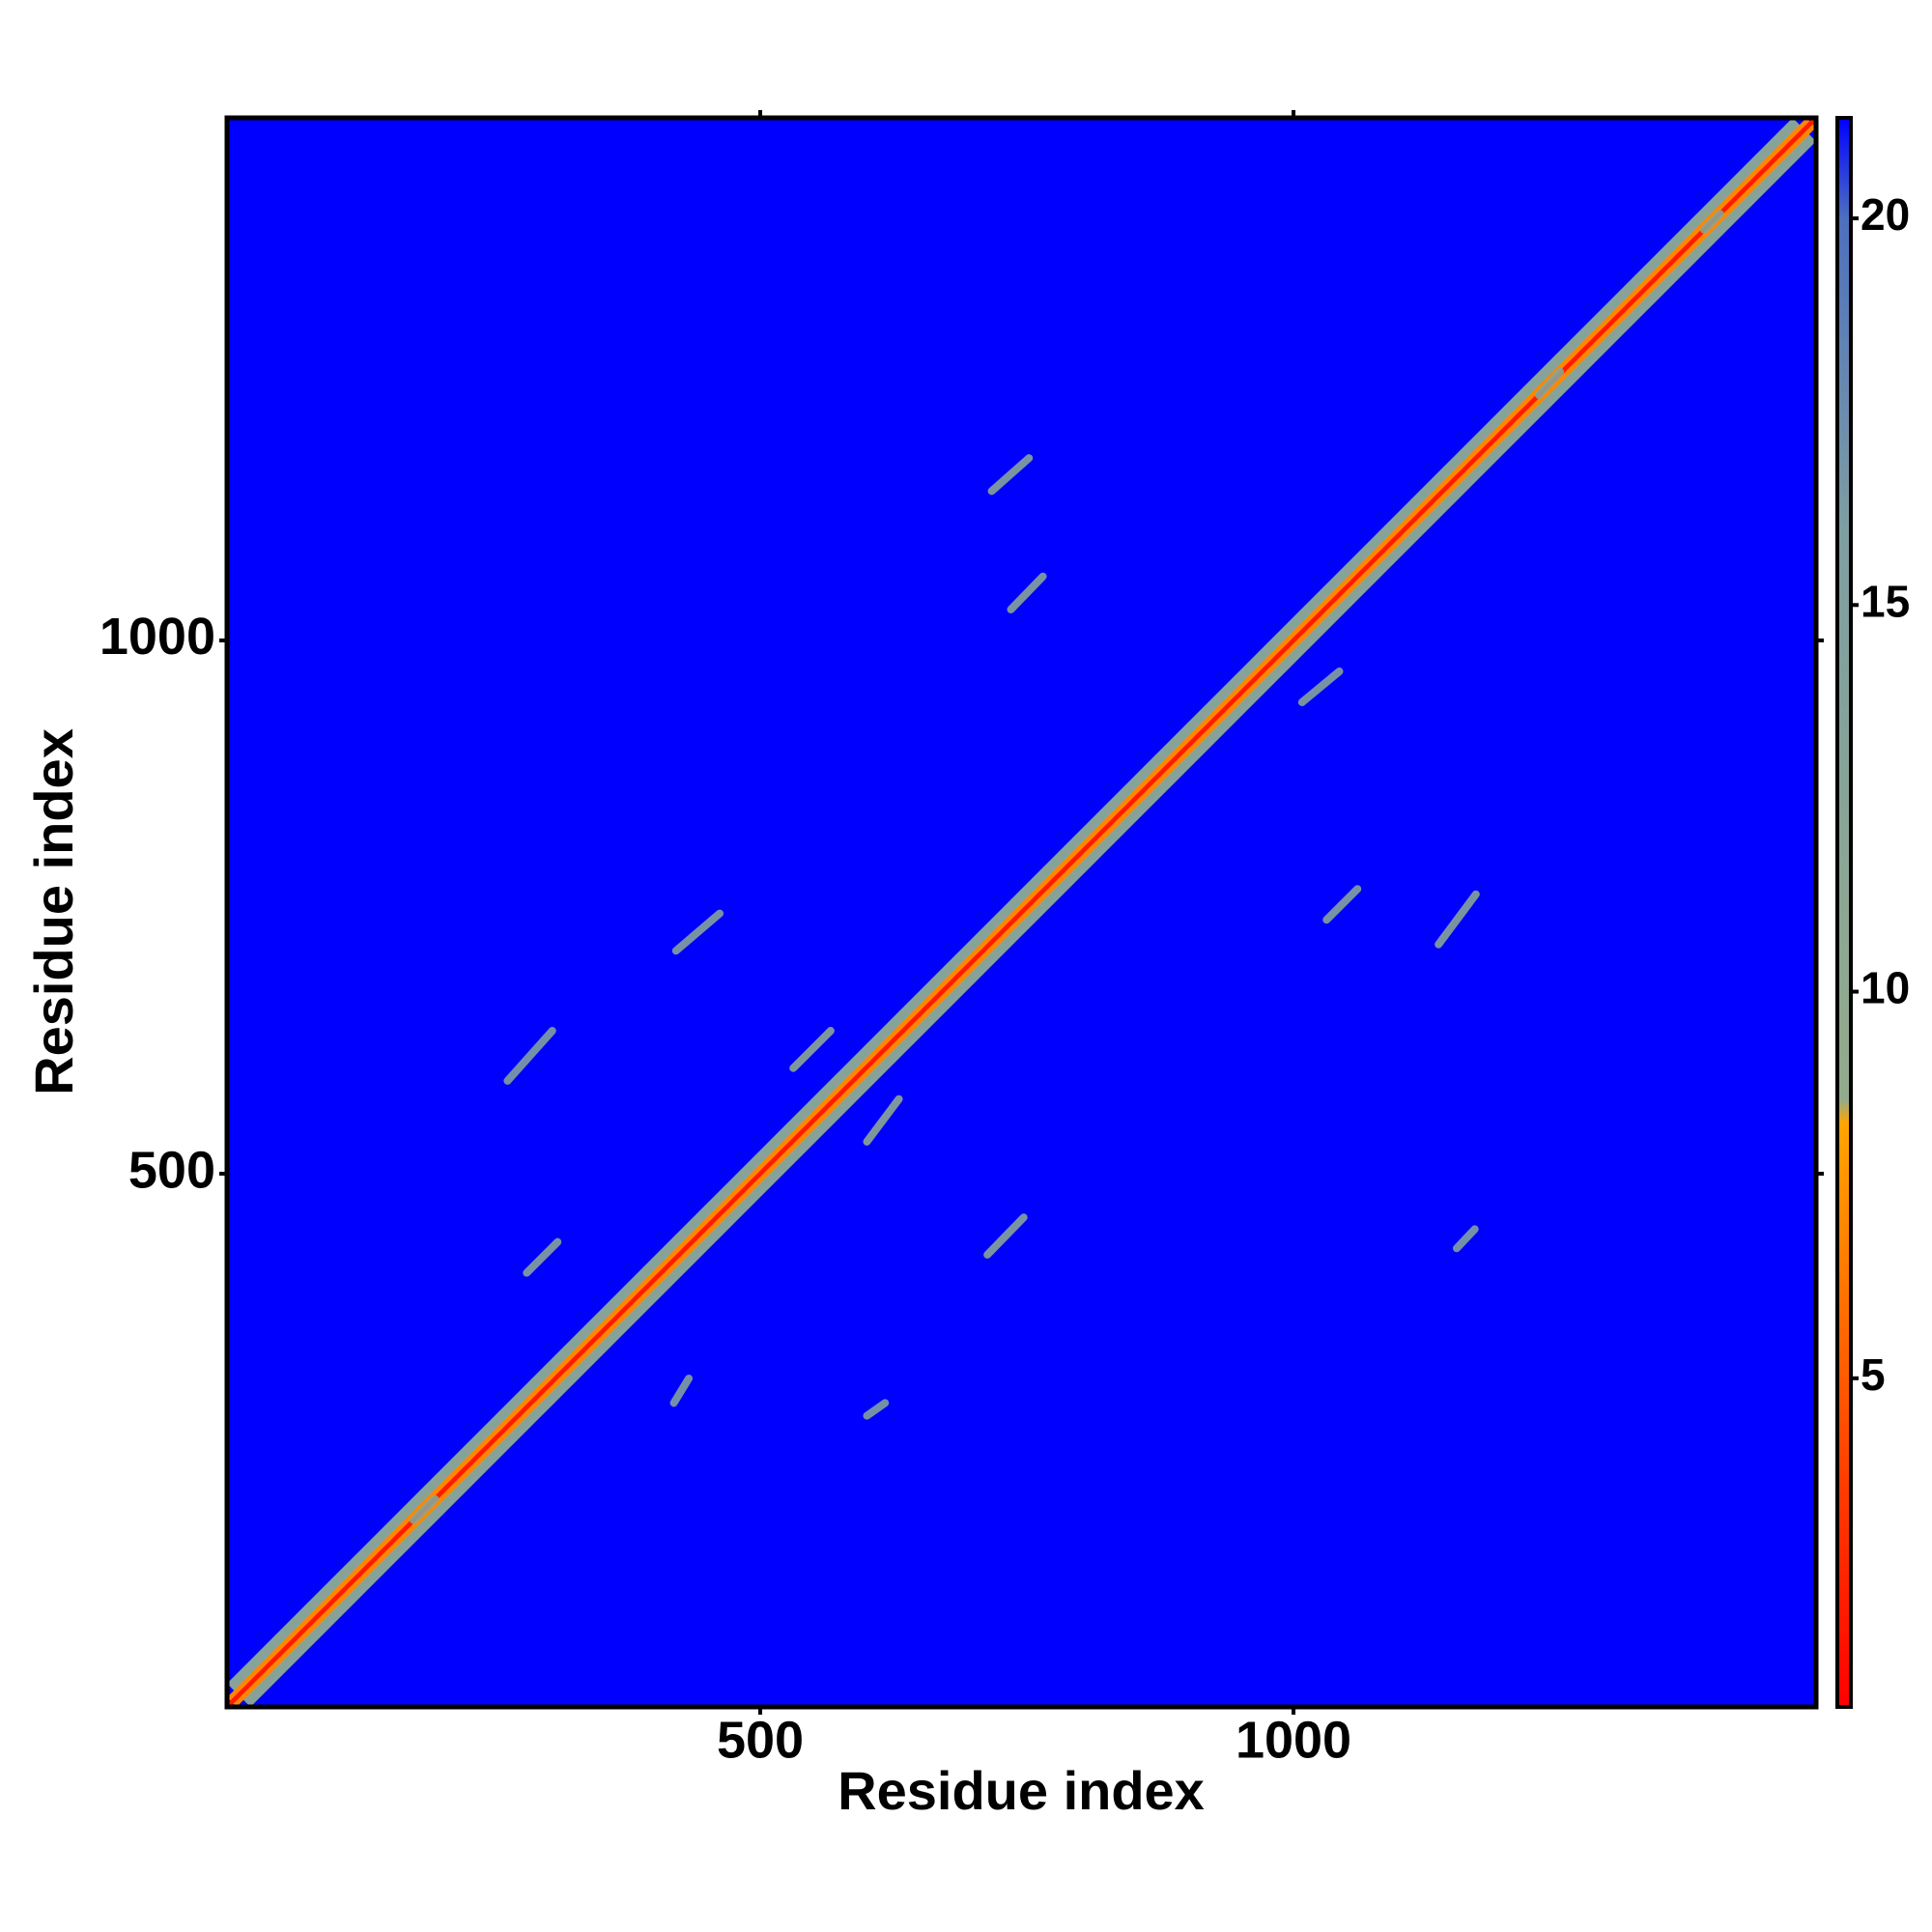  I want to click on colorbar-tick-label: 15, so click(1885, 601).